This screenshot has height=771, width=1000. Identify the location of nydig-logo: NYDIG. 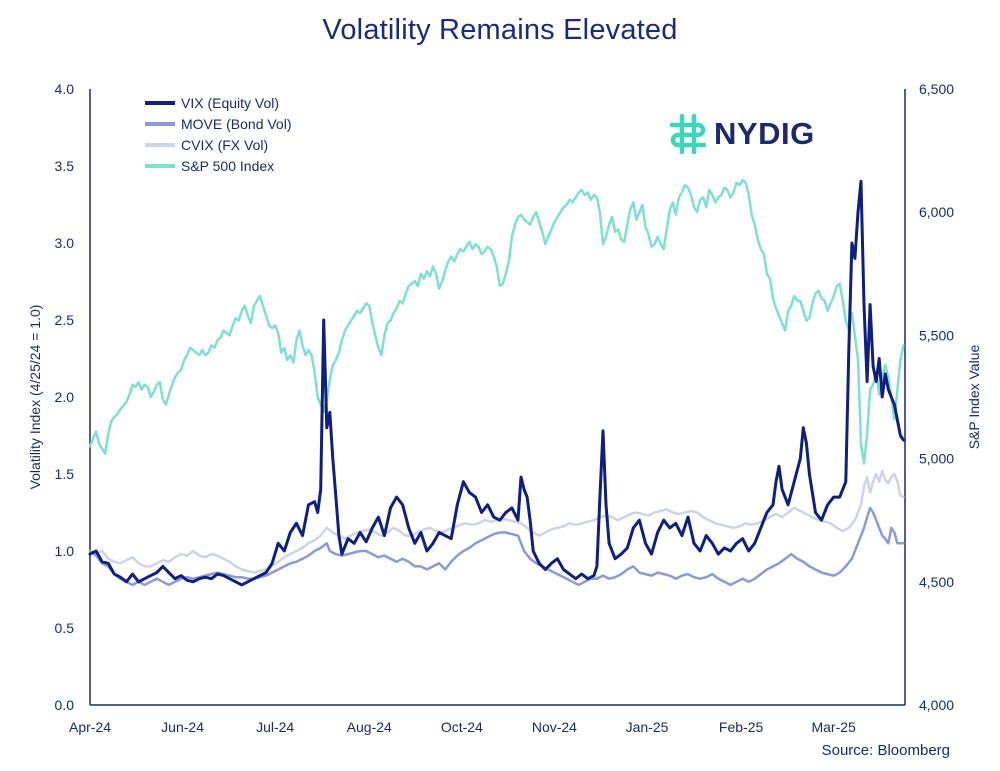
(741, 134).